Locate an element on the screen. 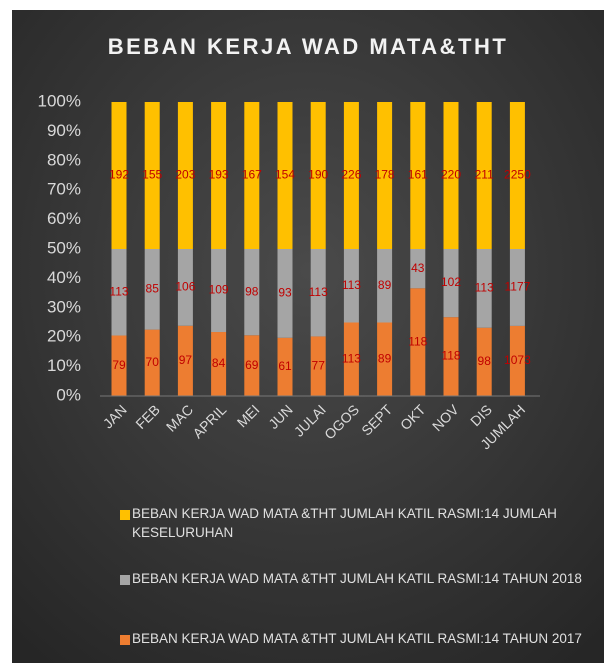  data-label: 70 is located at coordinates (153, 362).